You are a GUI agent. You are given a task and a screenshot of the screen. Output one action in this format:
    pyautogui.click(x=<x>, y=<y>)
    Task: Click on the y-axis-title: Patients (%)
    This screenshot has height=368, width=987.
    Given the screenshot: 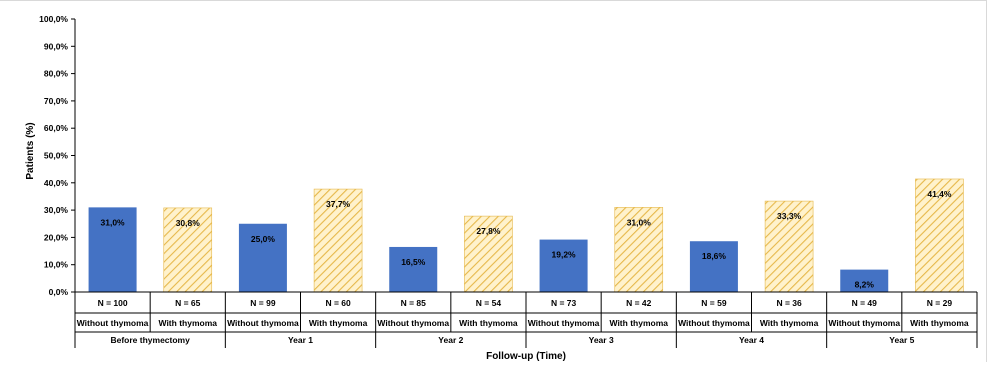 What is the action you would take?
    pyautogui.click(x=30, y=150)
    